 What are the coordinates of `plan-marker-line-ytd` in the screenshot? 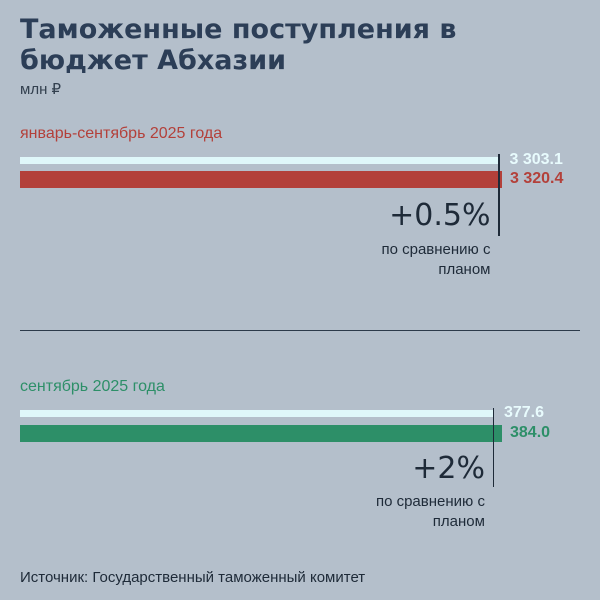 It's located at (499, 195).